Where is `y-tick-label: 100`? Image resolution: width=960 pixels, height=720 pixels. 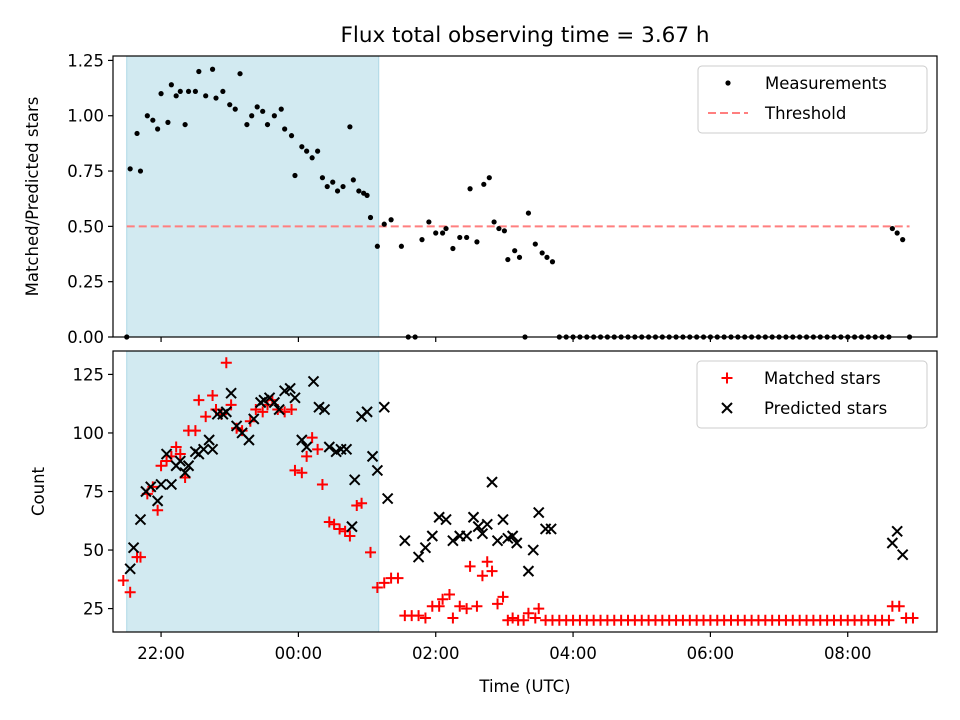
y-tick-label: 100 is located at coordinates (89, 433).